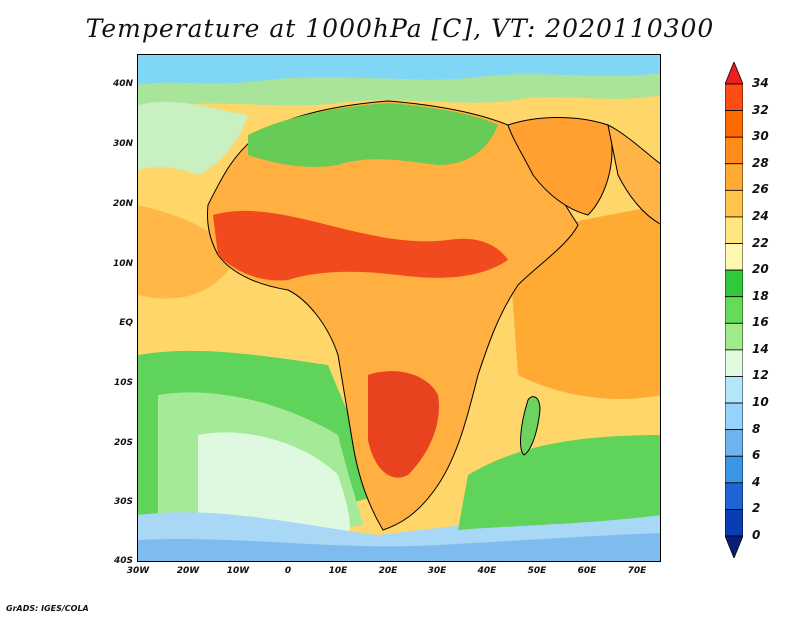 The height and width of the screenshot is (618, 800). What do you see at coordinates (756, 428) in the screenshot?
I see `colorbar-level-label: 8` at bounding box center [756, 428].